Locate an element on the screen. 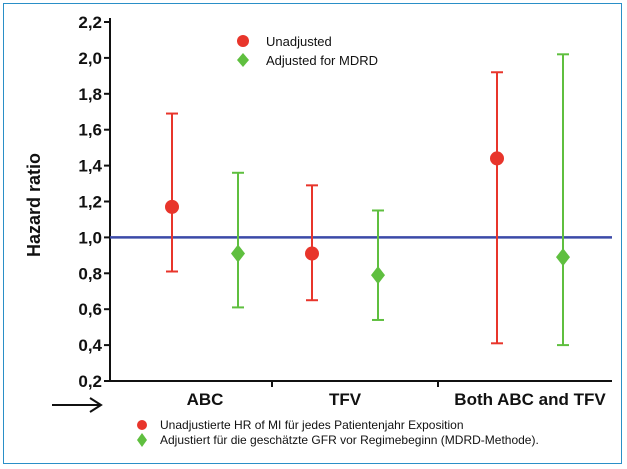 The image size is (627, 469). y-tick-labels: 0,2 0,4 0,6 0,8 1,0 1,2 1,4 1,6 1,8 2,0 2,2 is located at coordinates (90, 202).